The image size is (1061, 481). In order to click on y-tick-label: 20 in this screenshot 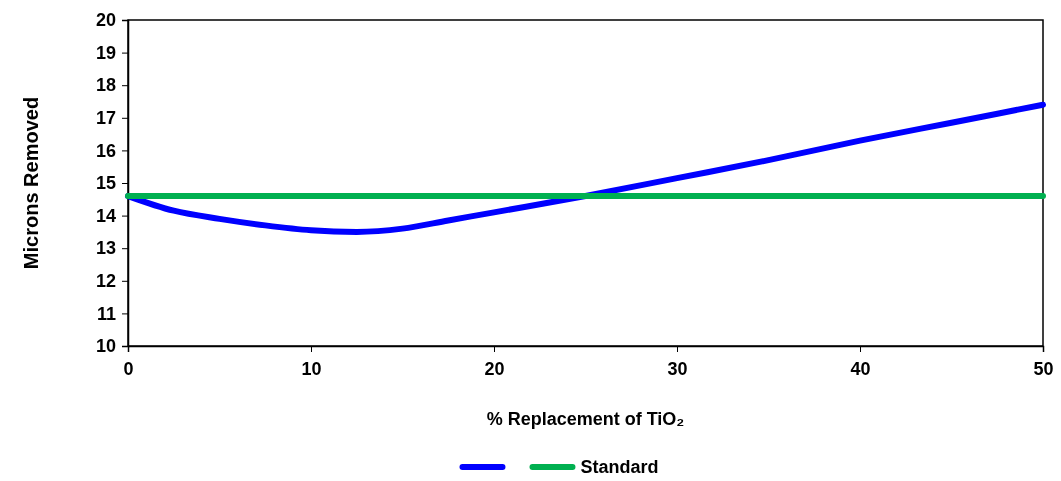, I will do `click(105, 20)`.